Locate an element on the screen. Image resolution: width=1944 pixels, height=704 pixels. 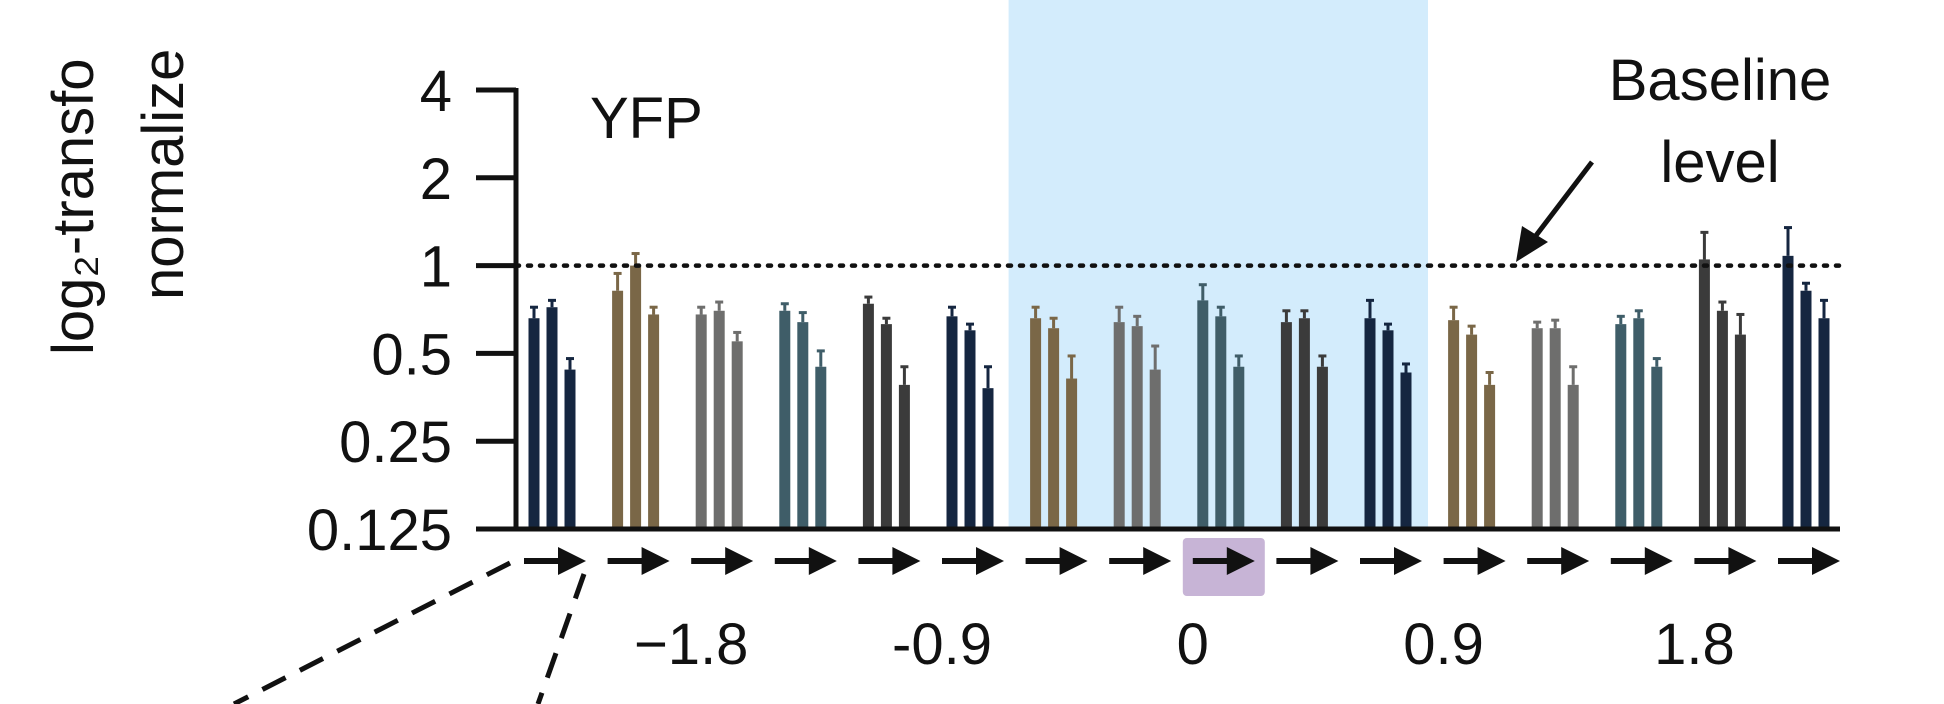
y-tick-label-2: 2 is located at coordinates (436, 179).